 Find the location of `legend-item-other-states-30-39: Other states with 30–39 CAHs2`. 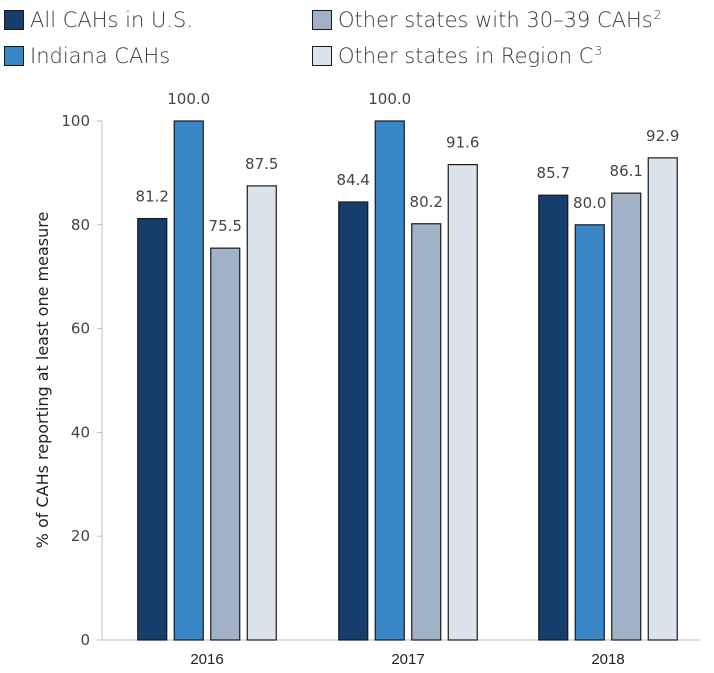

legend-item-other-states-30-39: Other states with 30–39 CAHs2 is located at coordinates (486, 20).